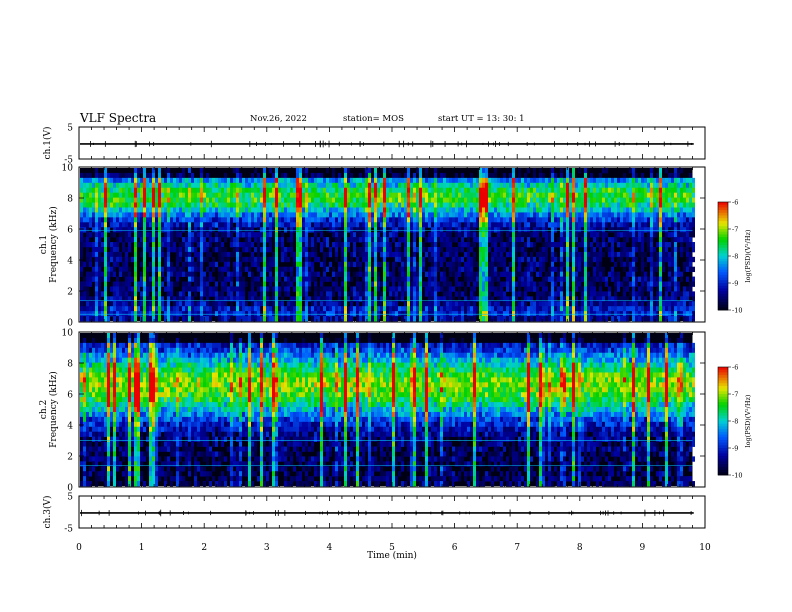 The image size is (792, 612). I want to click on figure-title: VLF Spectra, so click(118, 118).